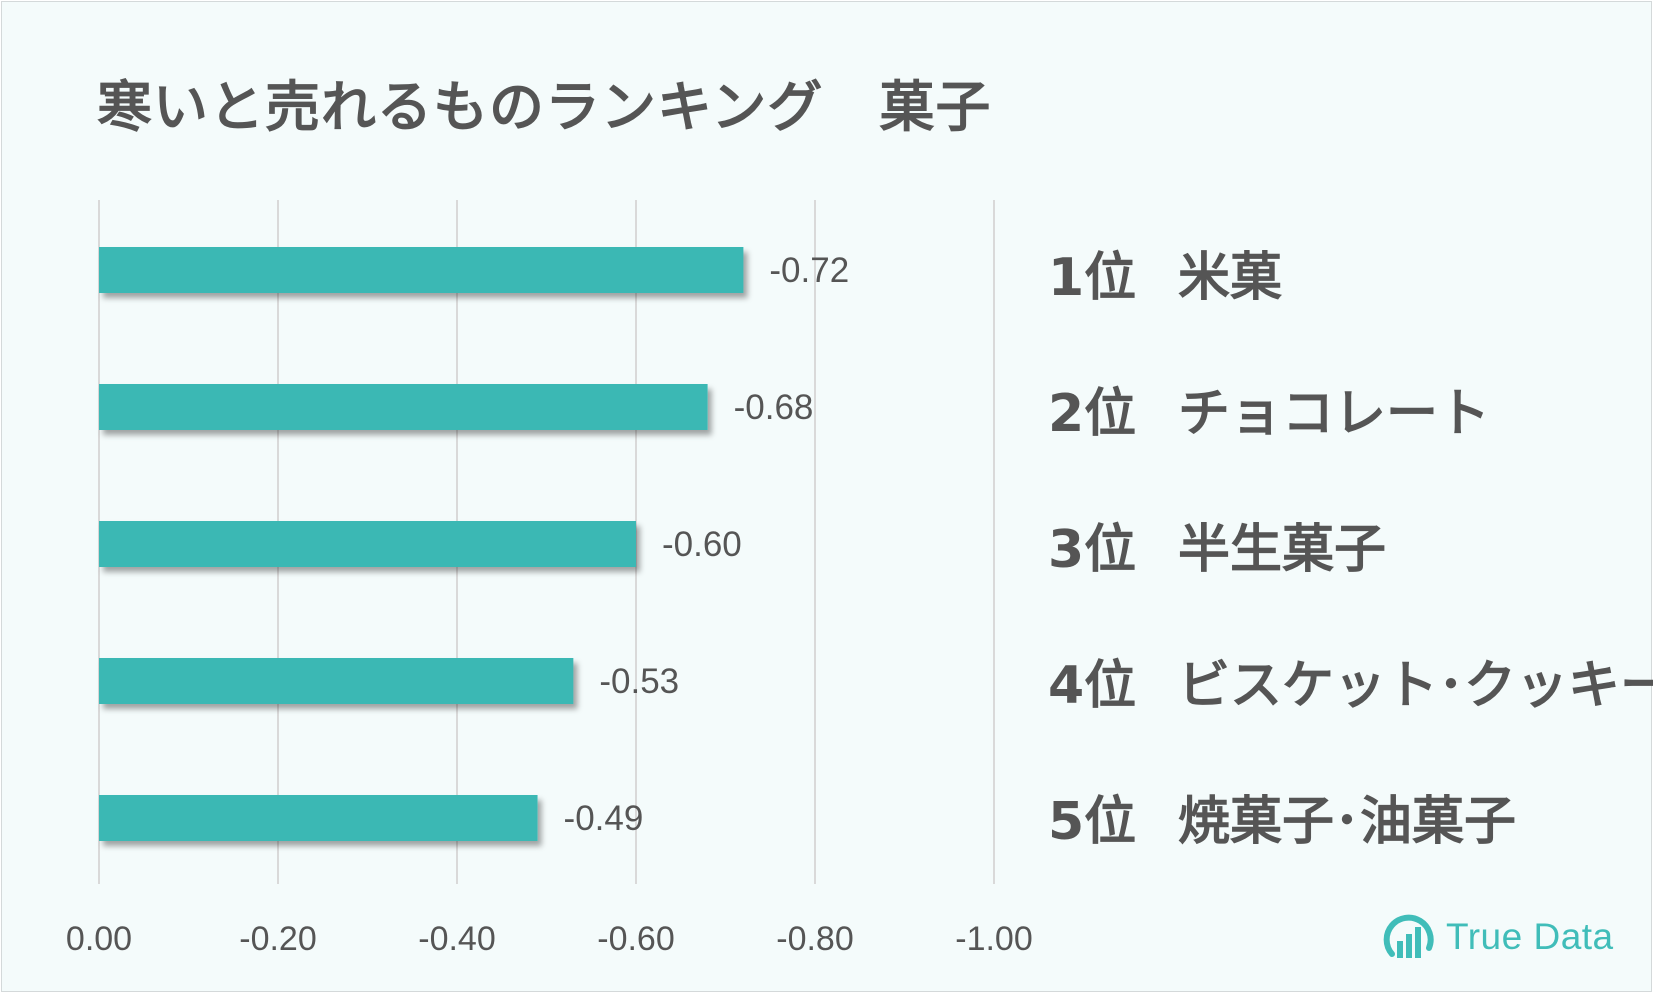 The height and width of the screenshot is (995, 1653). I want to click on true-data-logo: True Data, so click(1497, 937).